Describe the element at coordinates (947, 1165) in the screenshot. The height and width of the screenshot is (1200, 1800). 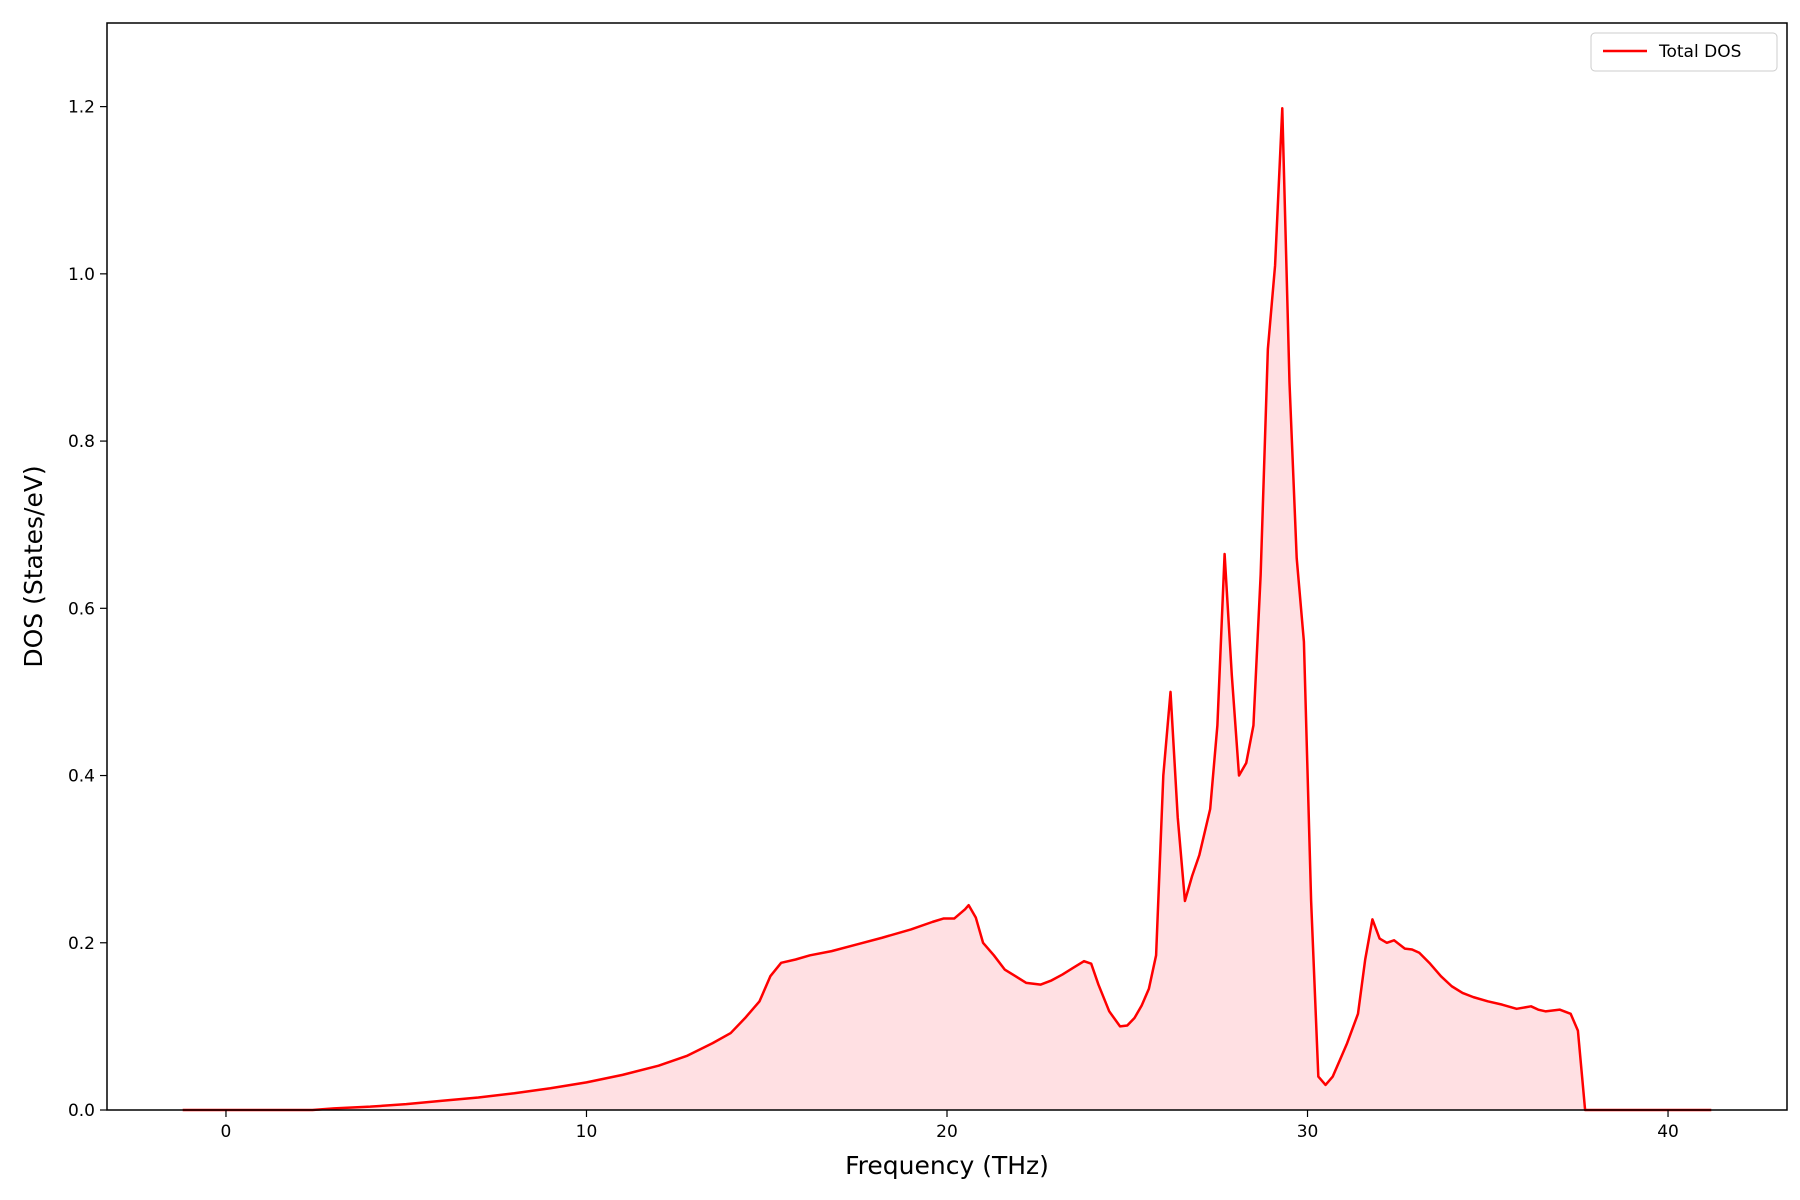
I see `x-axis-title: Frequency (THz)` at that location.